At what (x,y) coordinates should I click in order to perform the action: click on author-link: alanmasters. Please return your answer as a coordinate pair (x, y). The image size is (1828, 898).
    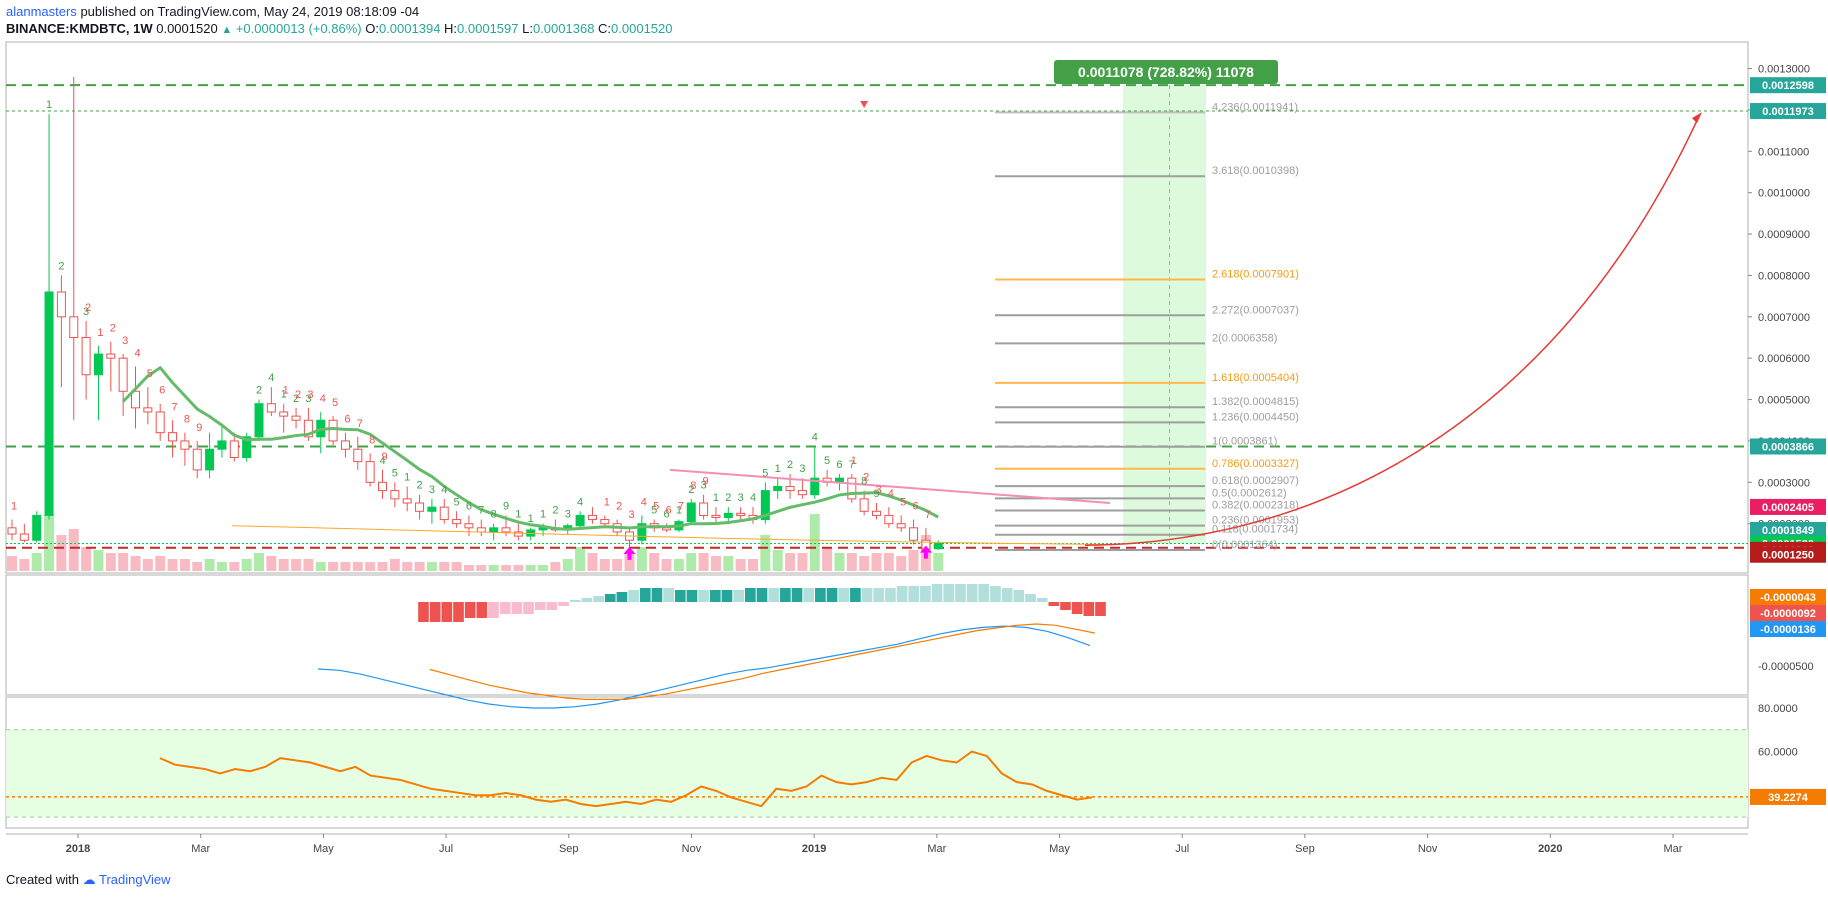
    Looking at the image, I should click on (41, 11).